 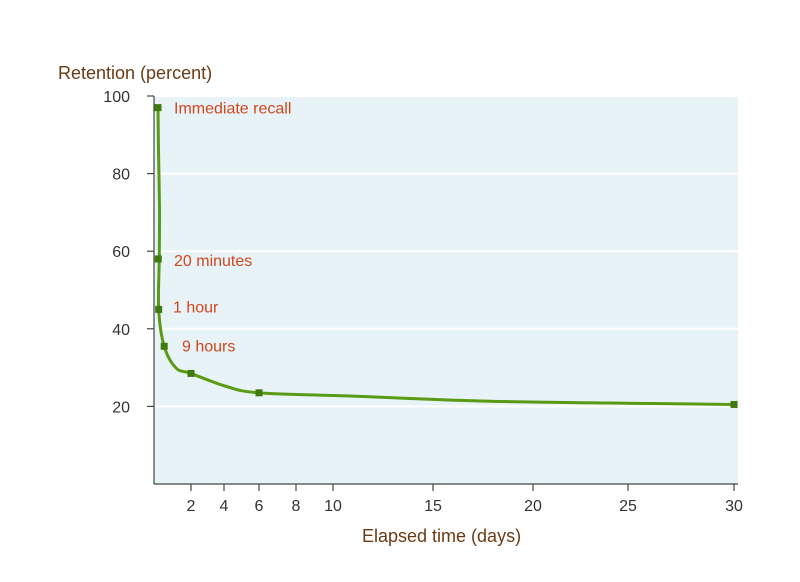 What do you see at coordinates (734, 506) in the screenshot?
I see `x-tick-label-30: 30` at bounding box center [734, 506].